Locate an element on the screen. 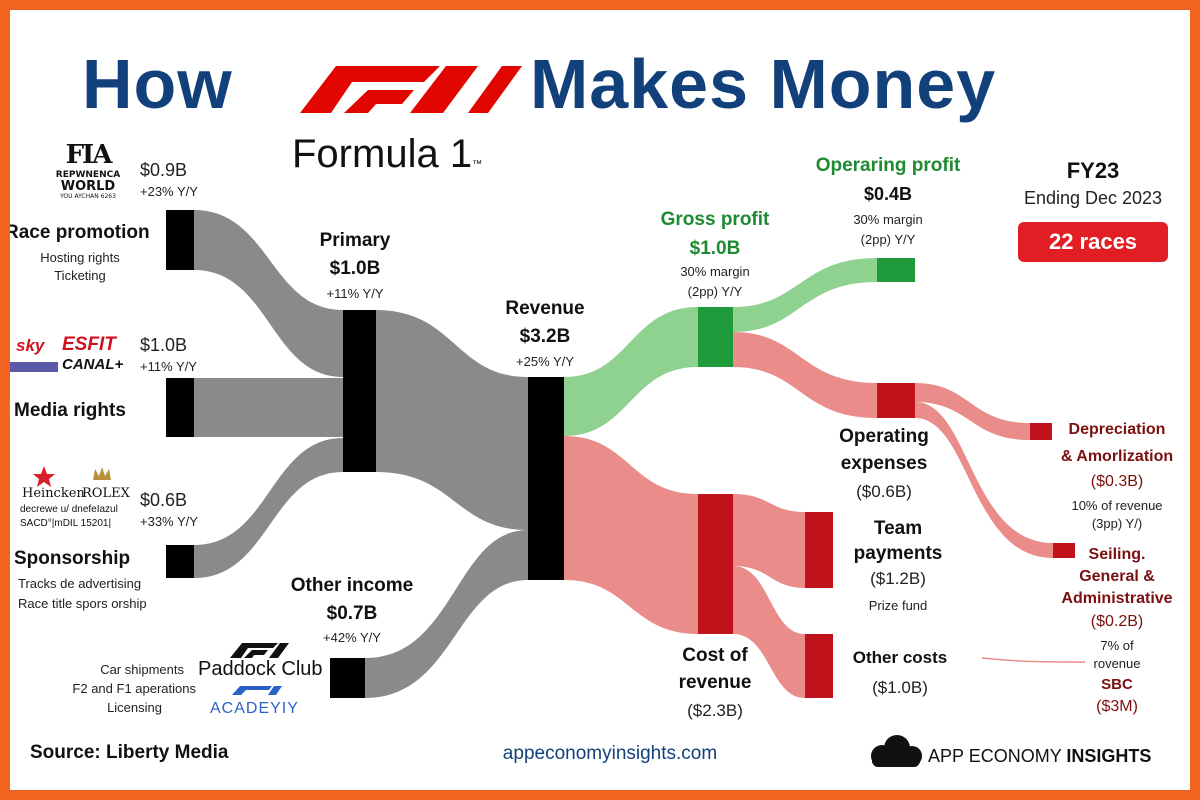  flow-revenue-cost-of-revenue is located at coordinates (631, 535).